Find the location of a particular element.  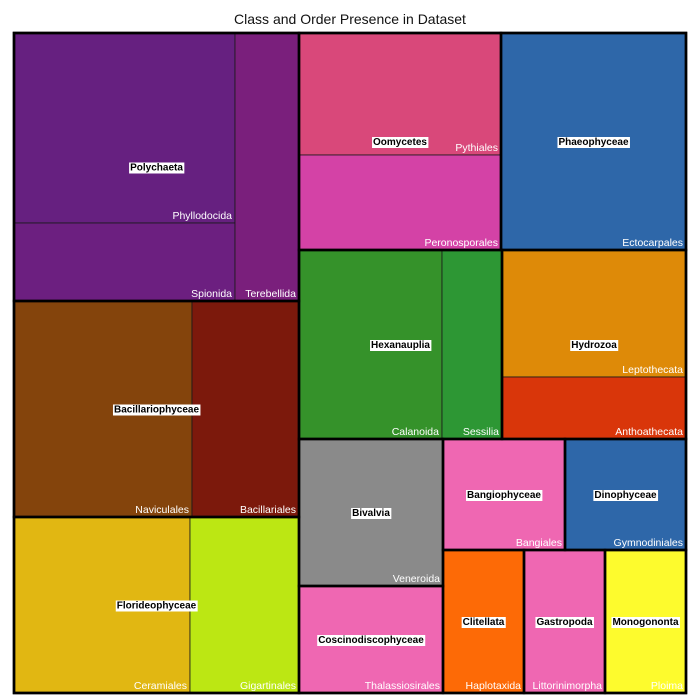

order-label-sessilia: Sessilia is located at coordinates (481, 432).